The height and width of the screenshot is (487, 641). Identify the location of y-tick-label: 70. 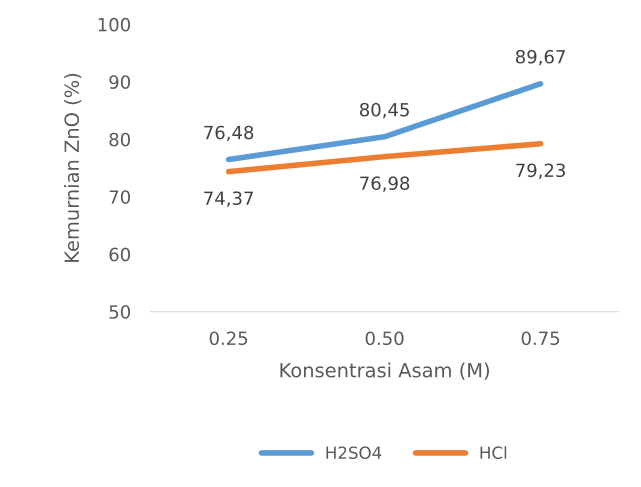
(120, 197).